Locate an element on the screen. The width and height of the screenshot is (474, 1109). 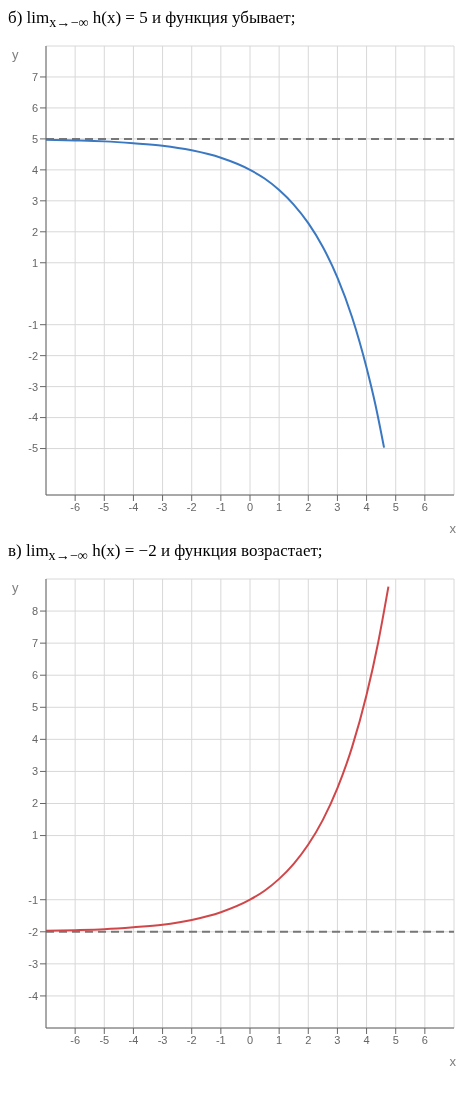
chart-title: б) lim$_{x→−∞}$ h(x) = 5 и функция убывает; is located at coordinates (152, 20).